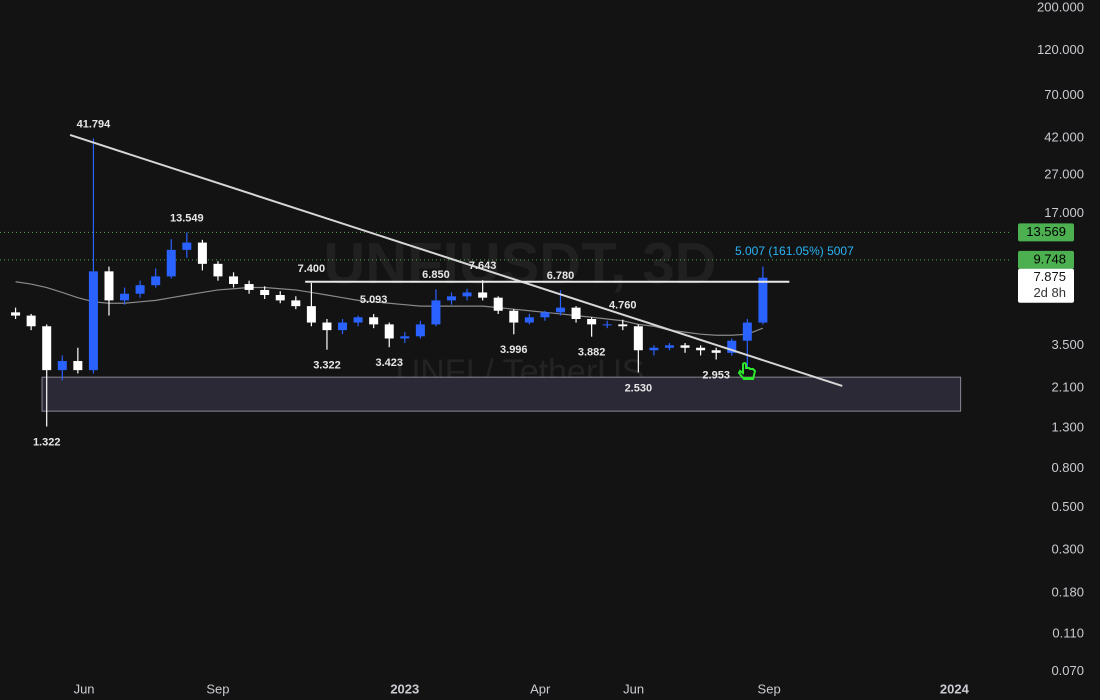 The height and width of the screenshot is (700, 1100). Describe the element at coordinates (1067, 426) in the screenshot. I see `y-tick-label: 1.300` at that location.